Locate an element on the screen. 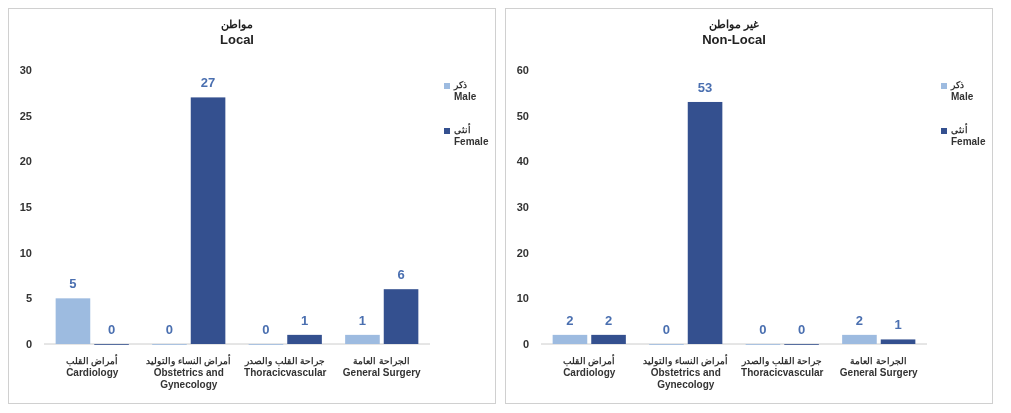 The width and height of the screenshot is (1011, 413). y-tick-label: 25 is located at coordinates (25, 115).